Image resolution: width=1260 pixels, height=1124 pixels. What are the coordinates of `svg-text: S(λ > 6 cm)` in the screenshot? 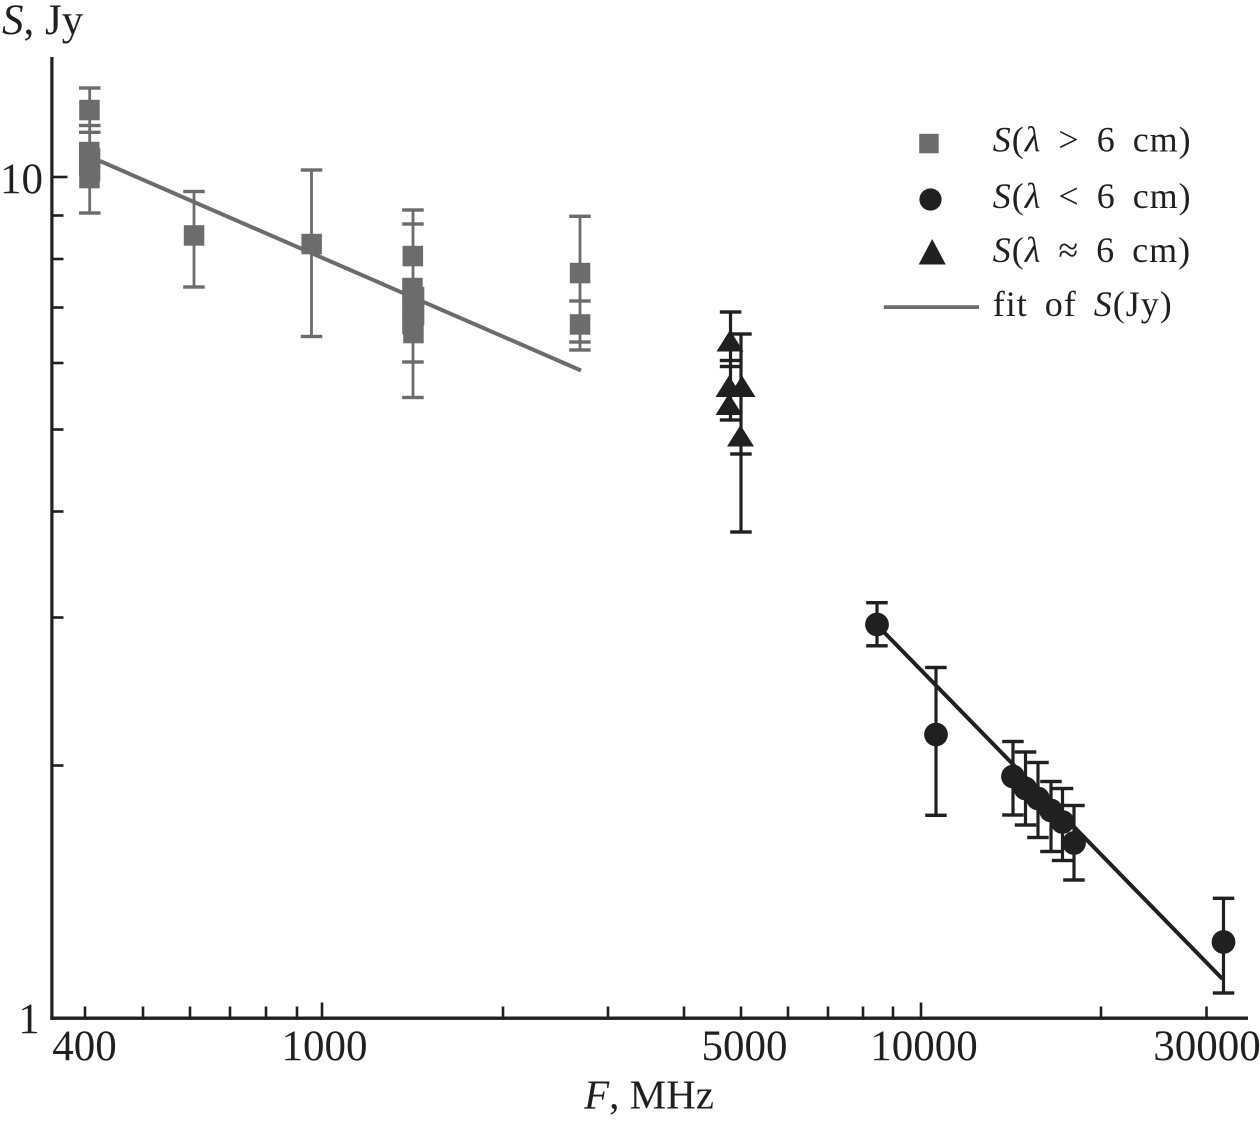 It's located at (1092, 140).